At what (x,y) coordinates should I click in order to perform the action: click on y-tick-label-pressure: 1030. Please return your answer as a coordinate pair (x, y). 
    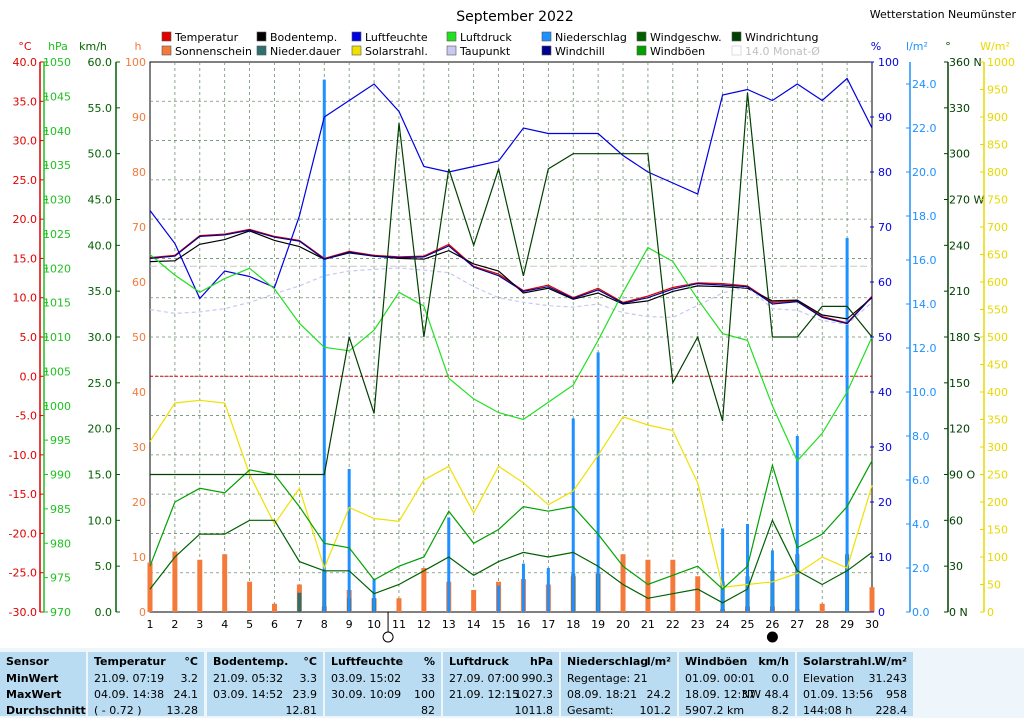
    Looking at the image, I should click on (57, 200).